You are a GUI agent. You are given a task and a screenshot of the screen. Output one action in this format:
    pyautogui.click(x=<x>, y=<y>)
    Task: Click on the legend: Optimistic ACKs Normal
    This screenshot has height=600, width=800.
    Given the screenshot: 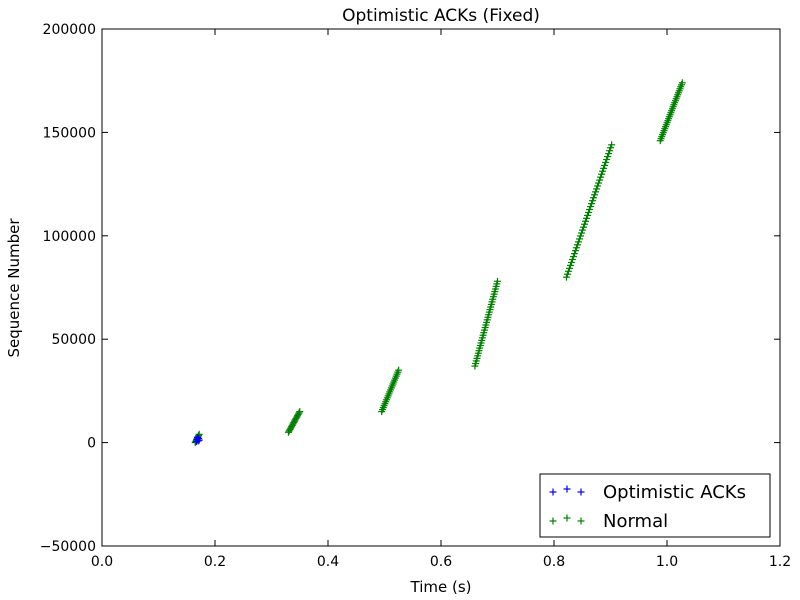 What is the action you would take?
    pyautogui.click(x=655, y=505)
    